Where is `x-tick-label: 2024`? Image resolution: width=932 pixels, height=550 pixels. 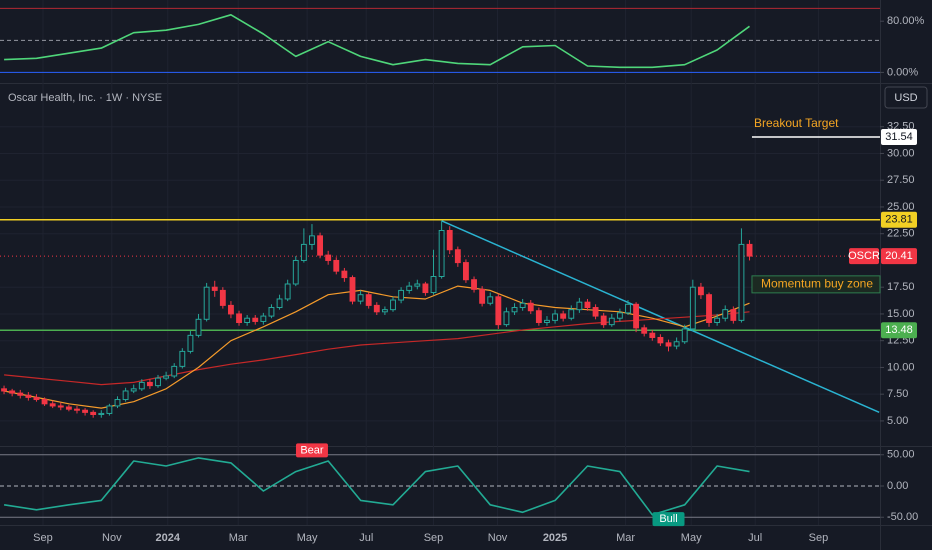
x-tick-label: 2024 is located at coordinates (167, 538).